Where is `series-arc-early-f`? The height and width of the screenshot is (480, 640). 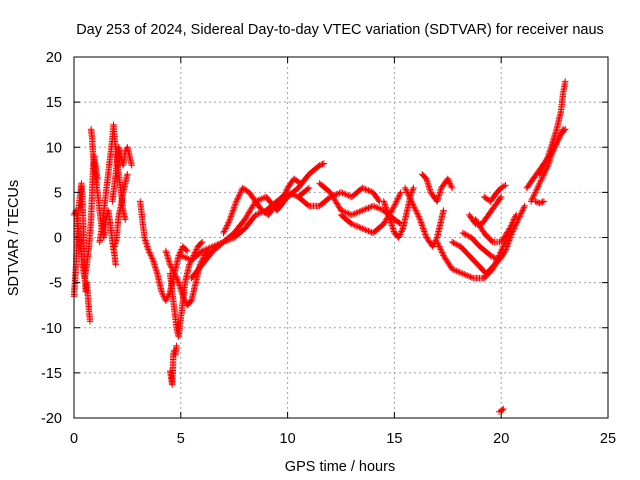
series-arc-early-f is located at coordinates (121, 210).